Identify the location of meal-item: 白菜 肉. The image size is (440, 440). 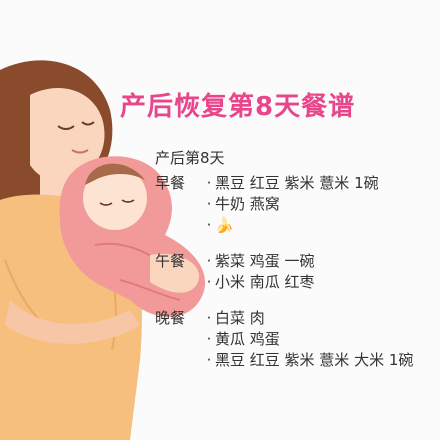
(240, 318).